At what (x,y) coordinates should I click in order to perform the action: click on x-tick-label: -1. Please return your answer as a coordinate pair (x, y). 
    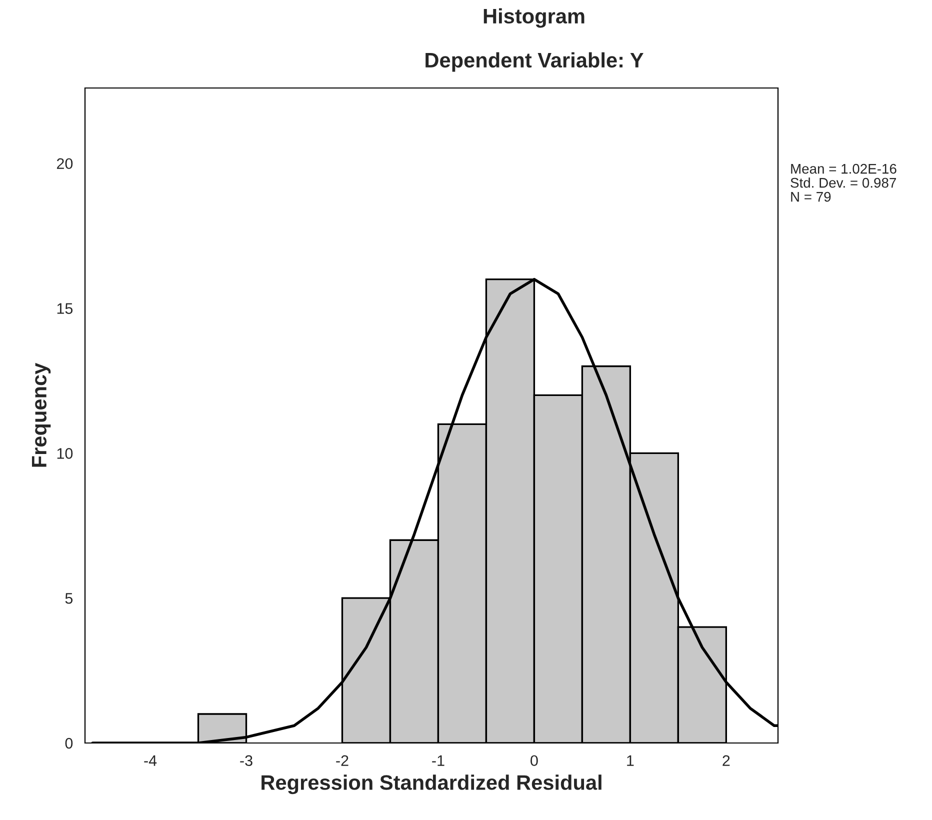
    Looking at the image, I should click on (438, 760).